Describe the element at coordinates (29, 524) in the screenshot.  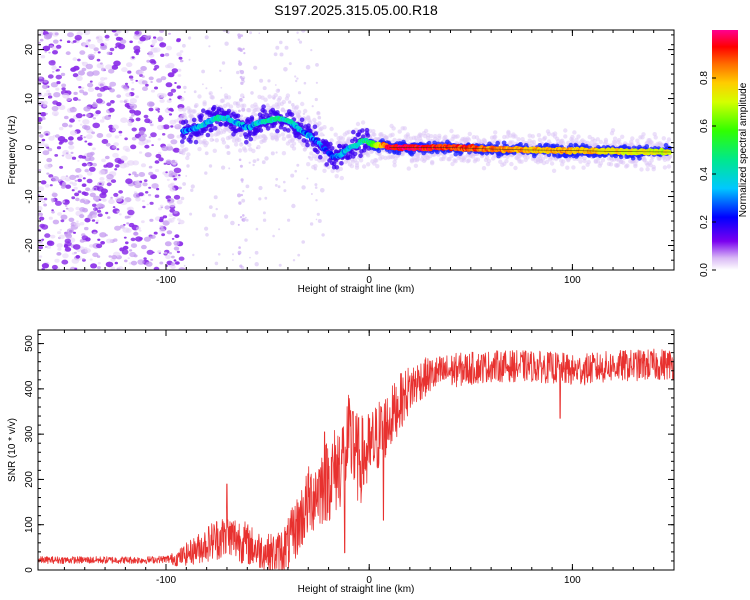
I see `snr-y-tick-label: 100` at that location.